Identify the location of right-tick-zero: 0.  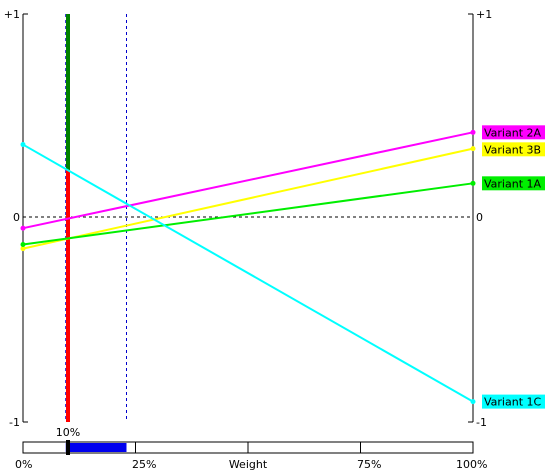
(479, 217).